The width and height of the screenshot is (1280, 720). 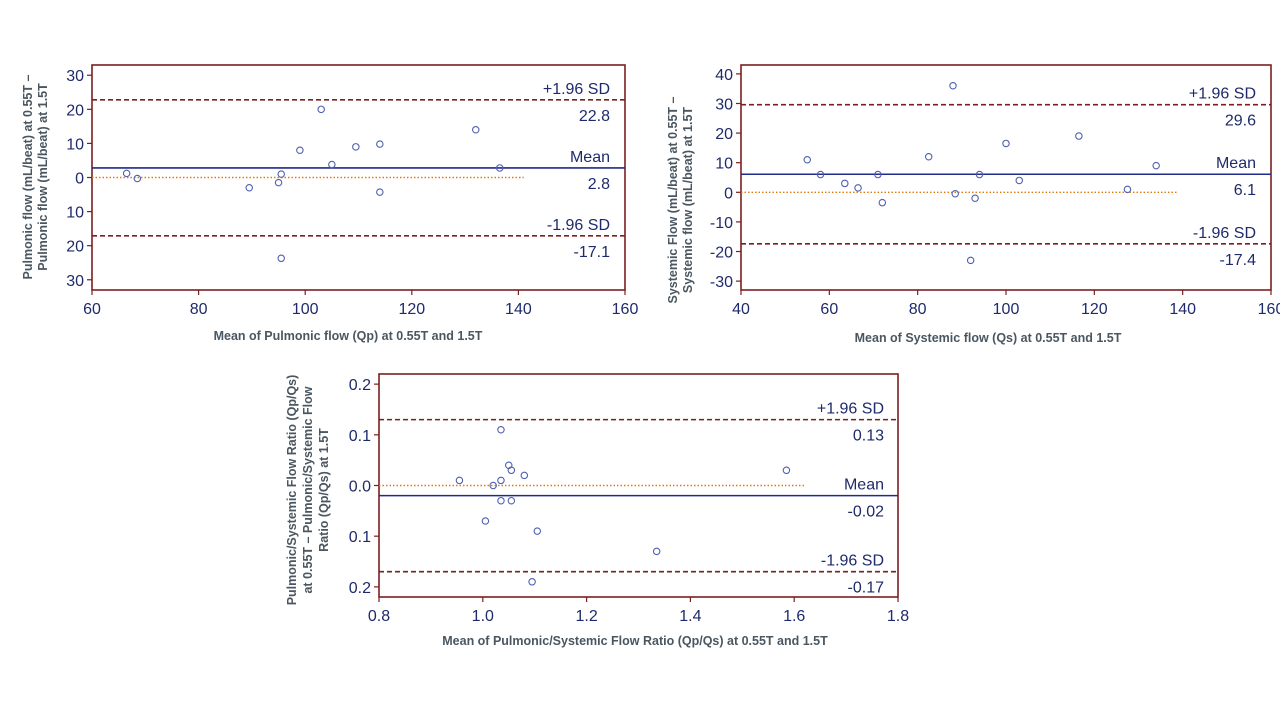 What do you see at coordinates (688, 200) in the screenshot?
I see `y-axis-title-line: Systemic flow (mL/beat) at 1.5T` at bounding box center [688, 200].